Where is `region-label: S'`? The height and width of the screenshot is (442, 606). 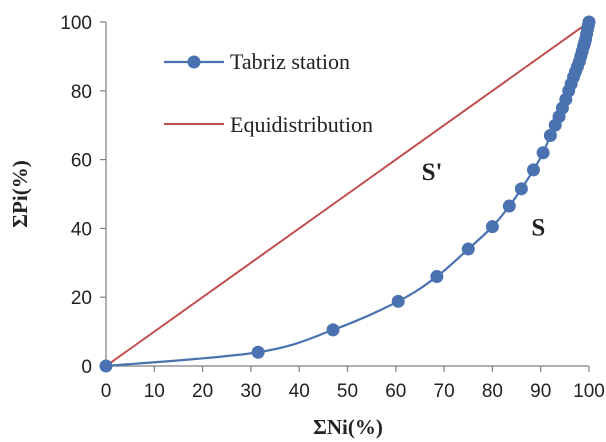
region-label: S' is located at coordinates (432, 172).